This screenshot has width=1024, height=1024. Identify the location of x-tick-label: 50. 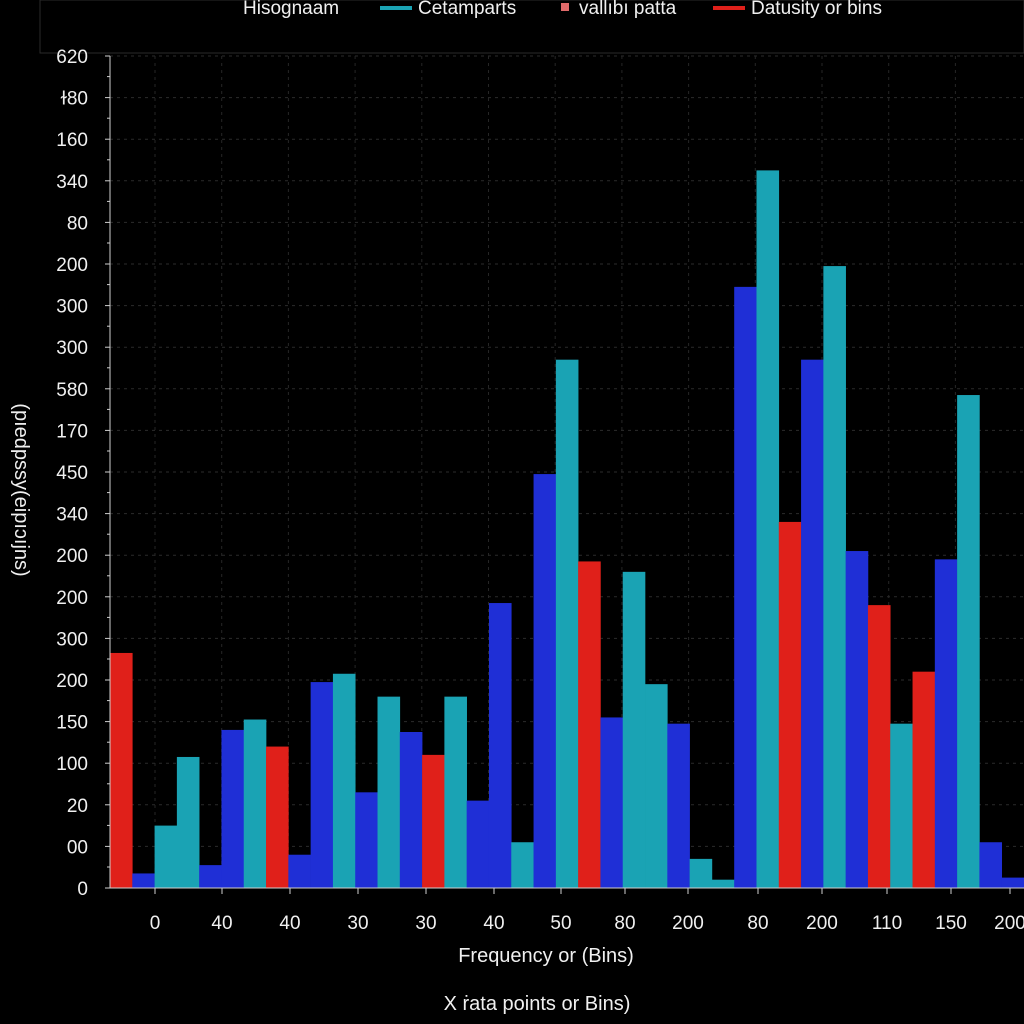
(560, 923).